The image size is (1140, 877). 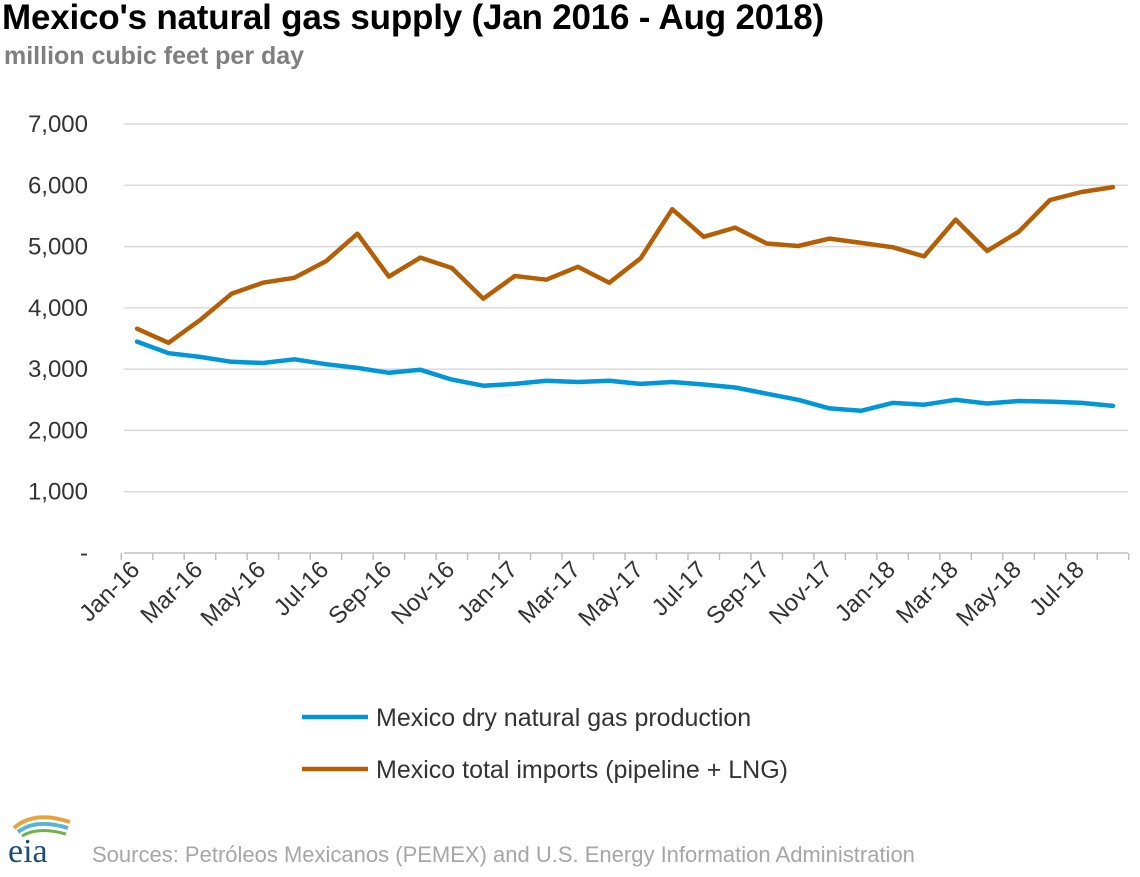 I want to click on x-tick-label: May-18, so click(x=989, y=594).